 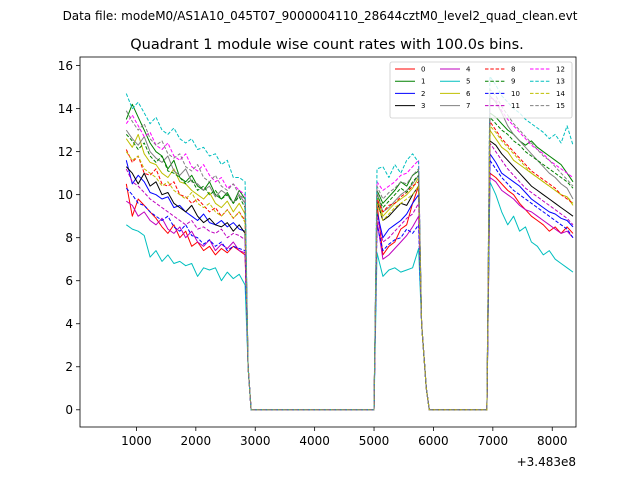 I want to click on legend-label-4: 4, so click(x=468, y=70).